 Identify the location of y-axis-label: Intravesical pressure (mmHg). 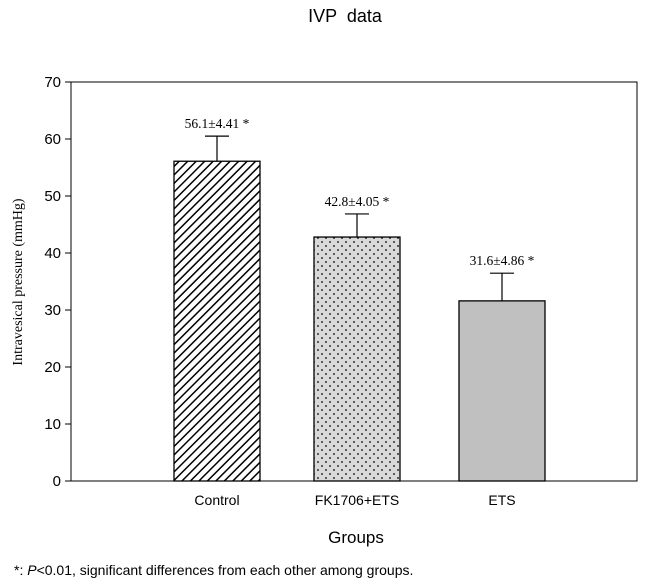
(18, 281).